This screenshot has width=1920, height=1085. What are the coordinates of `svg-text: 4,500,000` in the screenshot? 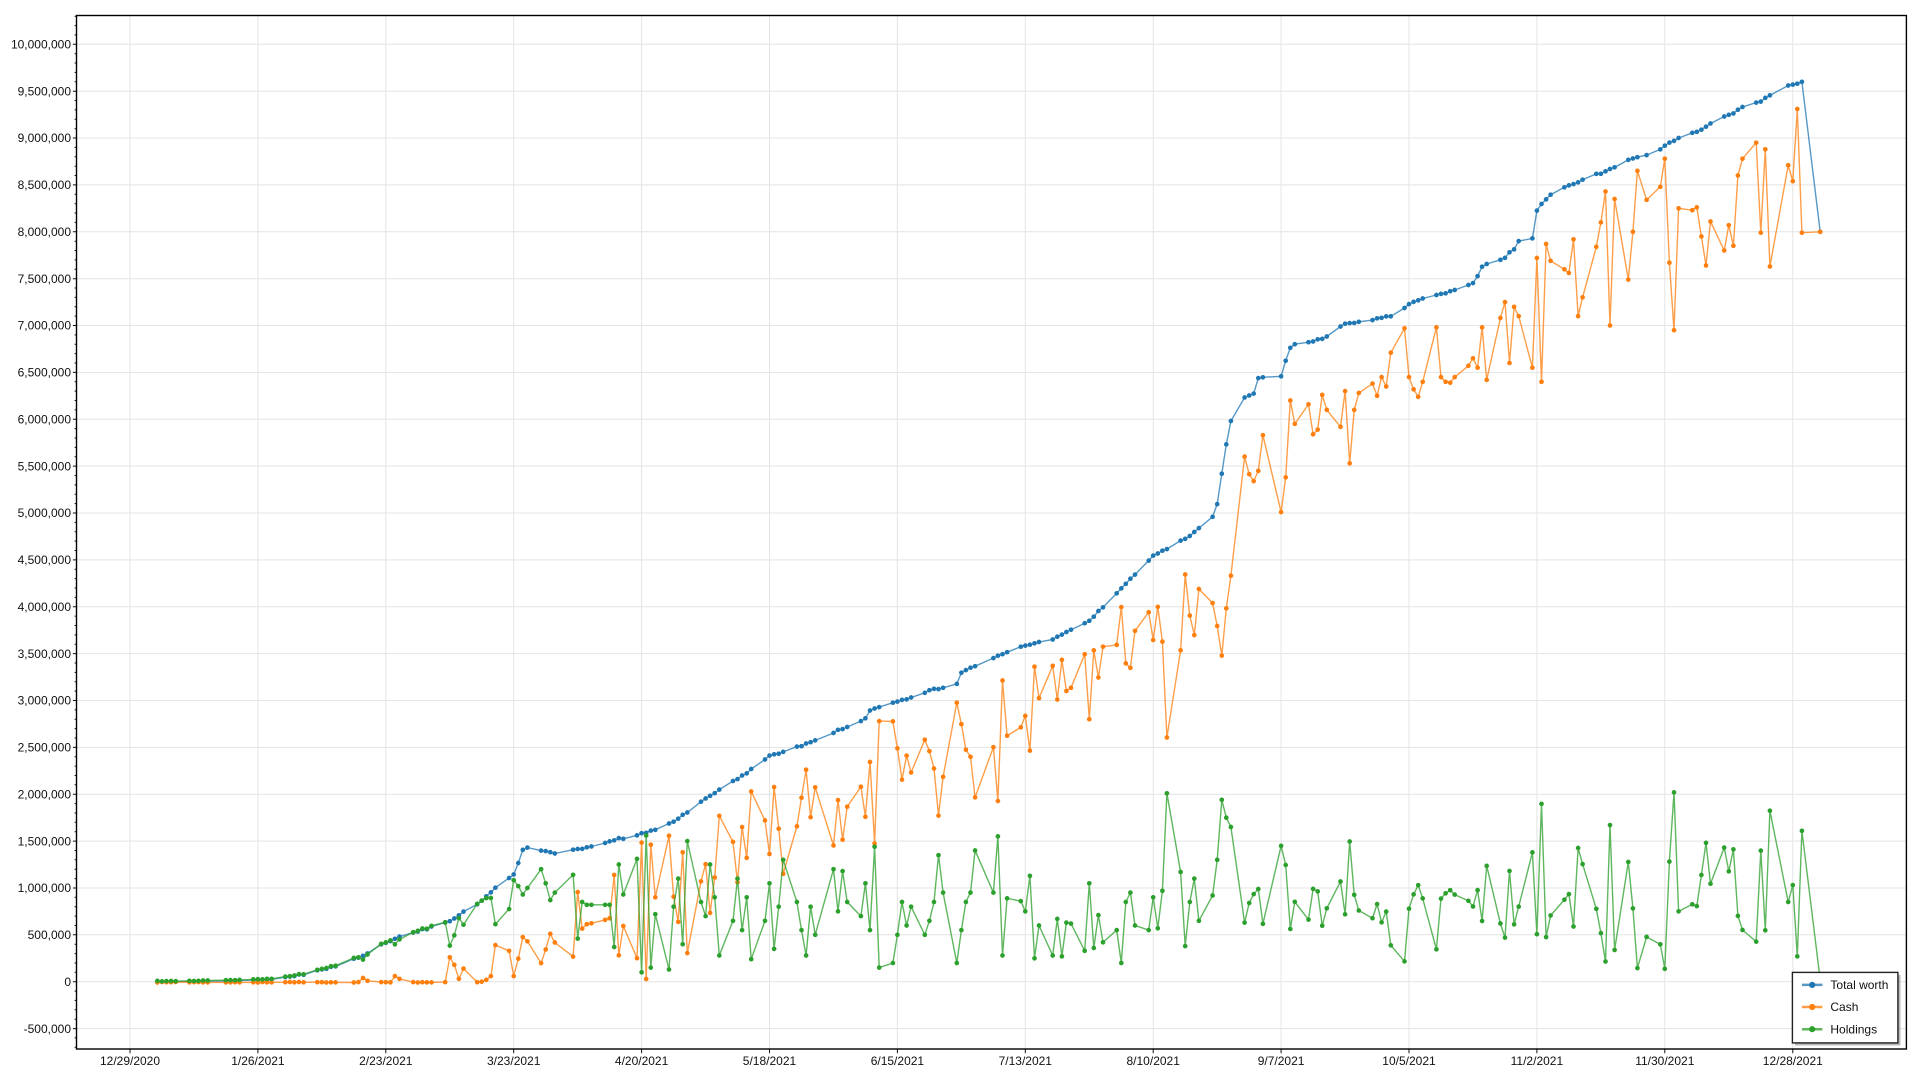 It's located at (45, 560).